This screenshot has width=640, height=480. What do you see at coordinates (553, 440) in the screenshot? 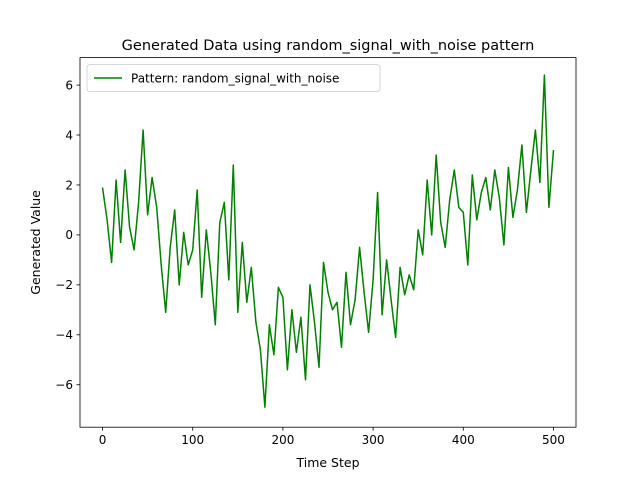
I see `x-tick-label: 500` at bounding box center [553, 440].